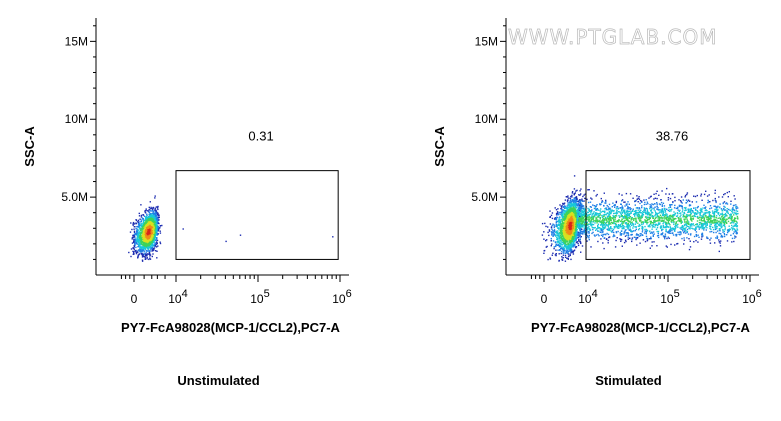 Image resolution: width=781 pixels, height=421 pixels. Describe the element at coordinates (218, 380) in the screenshot. I see `panel-caption: Unstimulated` at that location.